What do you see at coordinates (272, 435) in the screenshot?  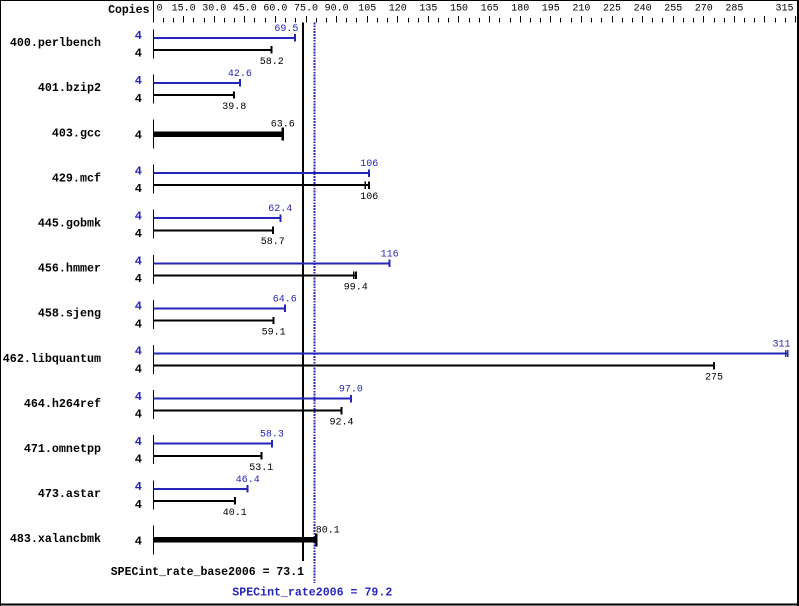 I see `svg-text: 58.3` at bounding box center [272, 435].